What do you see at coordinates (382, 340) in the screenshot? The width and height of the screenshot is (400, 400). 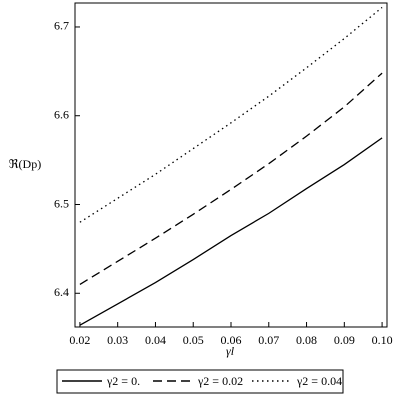 I see `x-tick-label: 0.10` at bounding box center [382, 340].